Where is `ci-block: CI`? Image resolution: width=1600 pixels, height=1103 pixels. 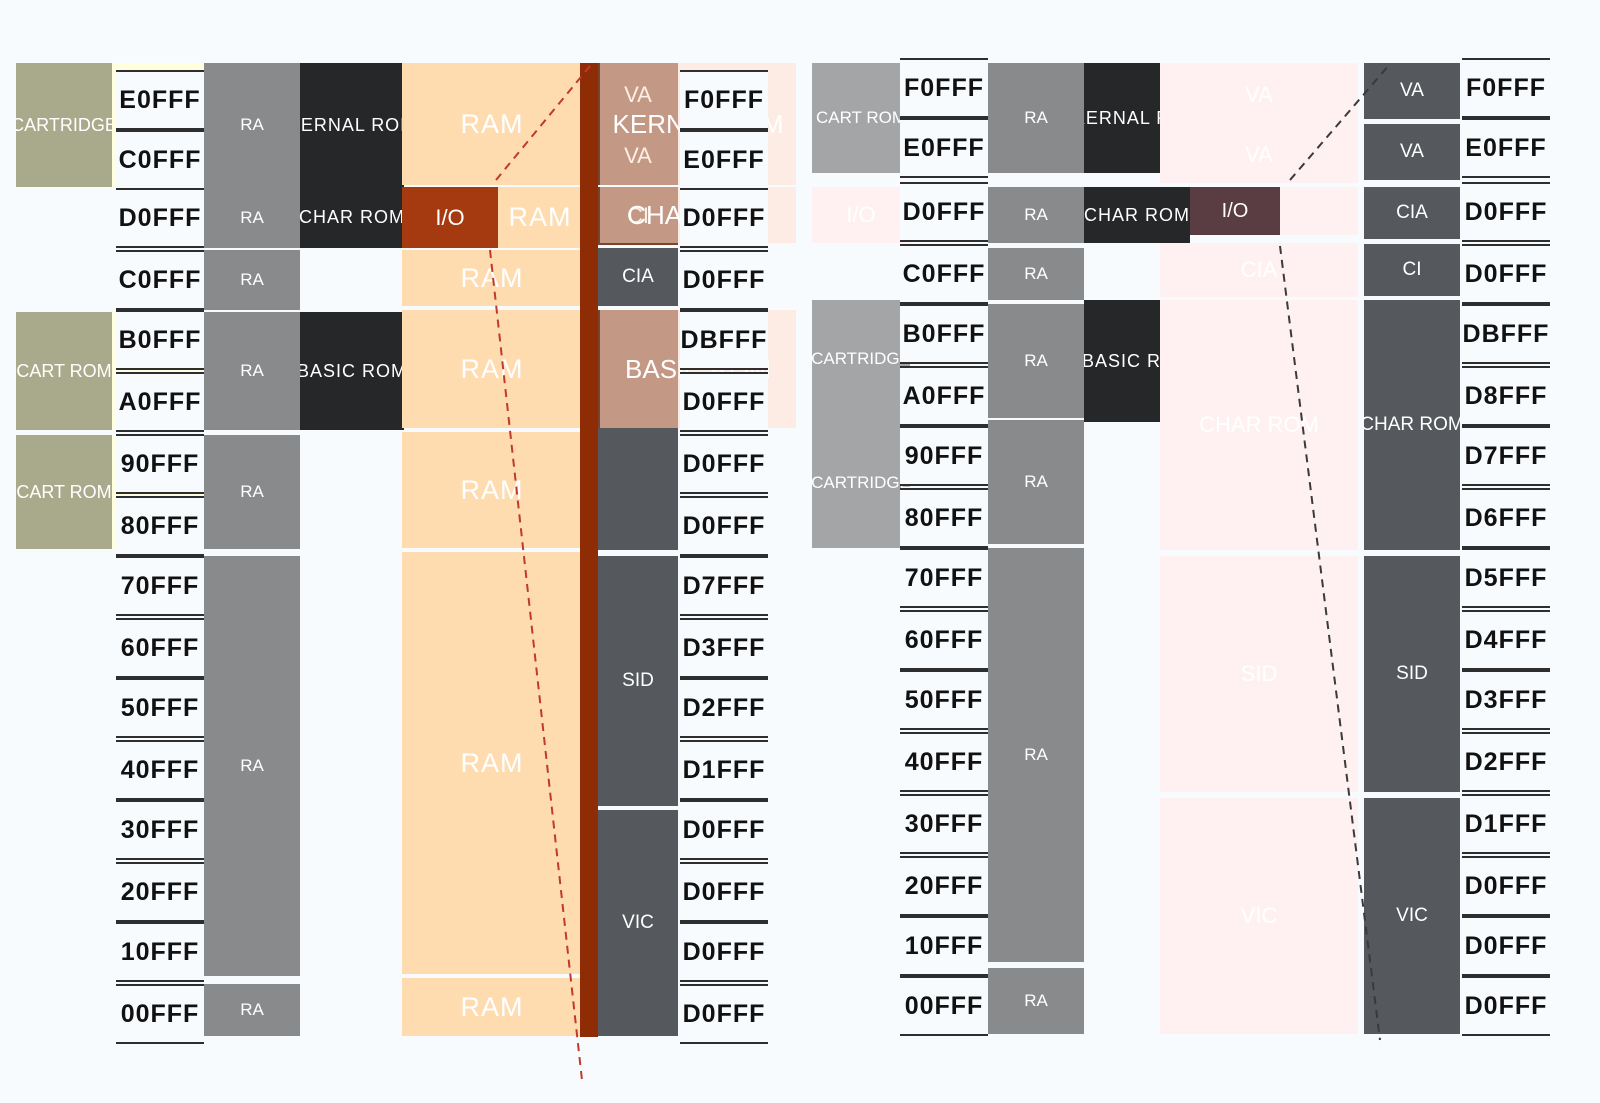 ci-block: CI is located at coordinates (1412, 270).